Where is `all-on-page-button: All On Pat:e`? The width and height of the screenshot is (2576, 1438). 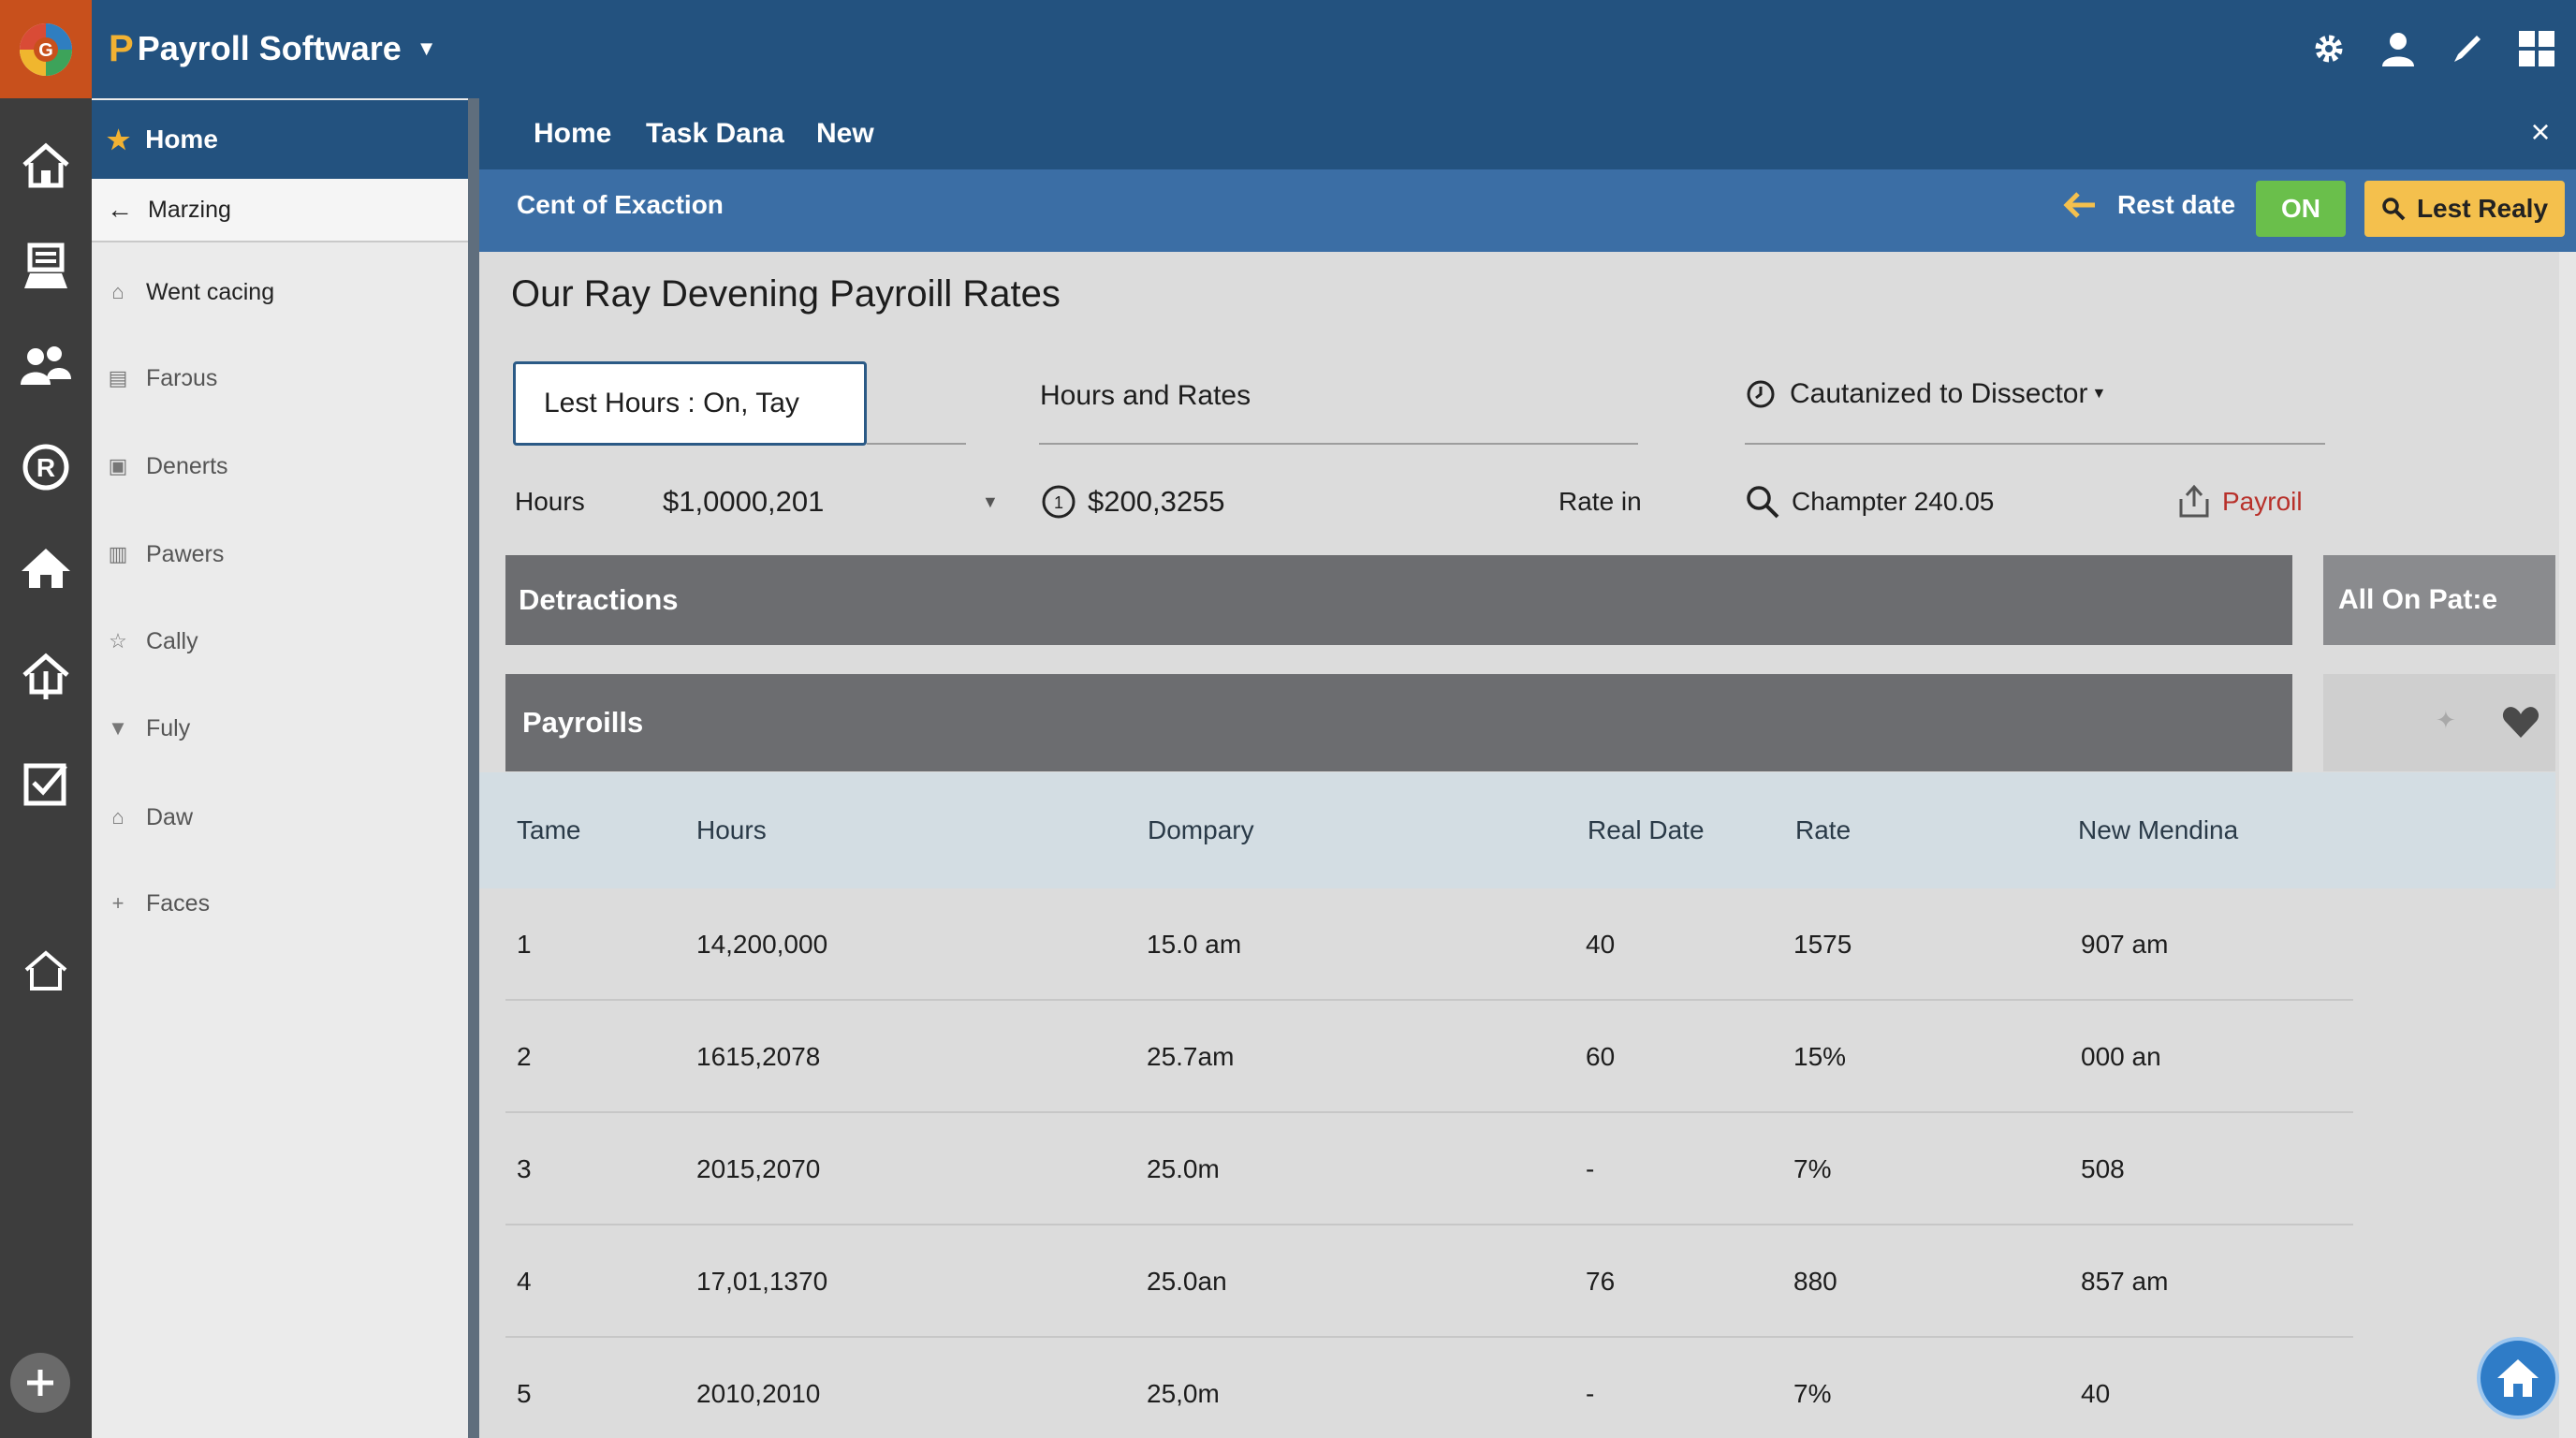
all-on-page-button: All On Pat:e is located at coordinates (2439, 600).